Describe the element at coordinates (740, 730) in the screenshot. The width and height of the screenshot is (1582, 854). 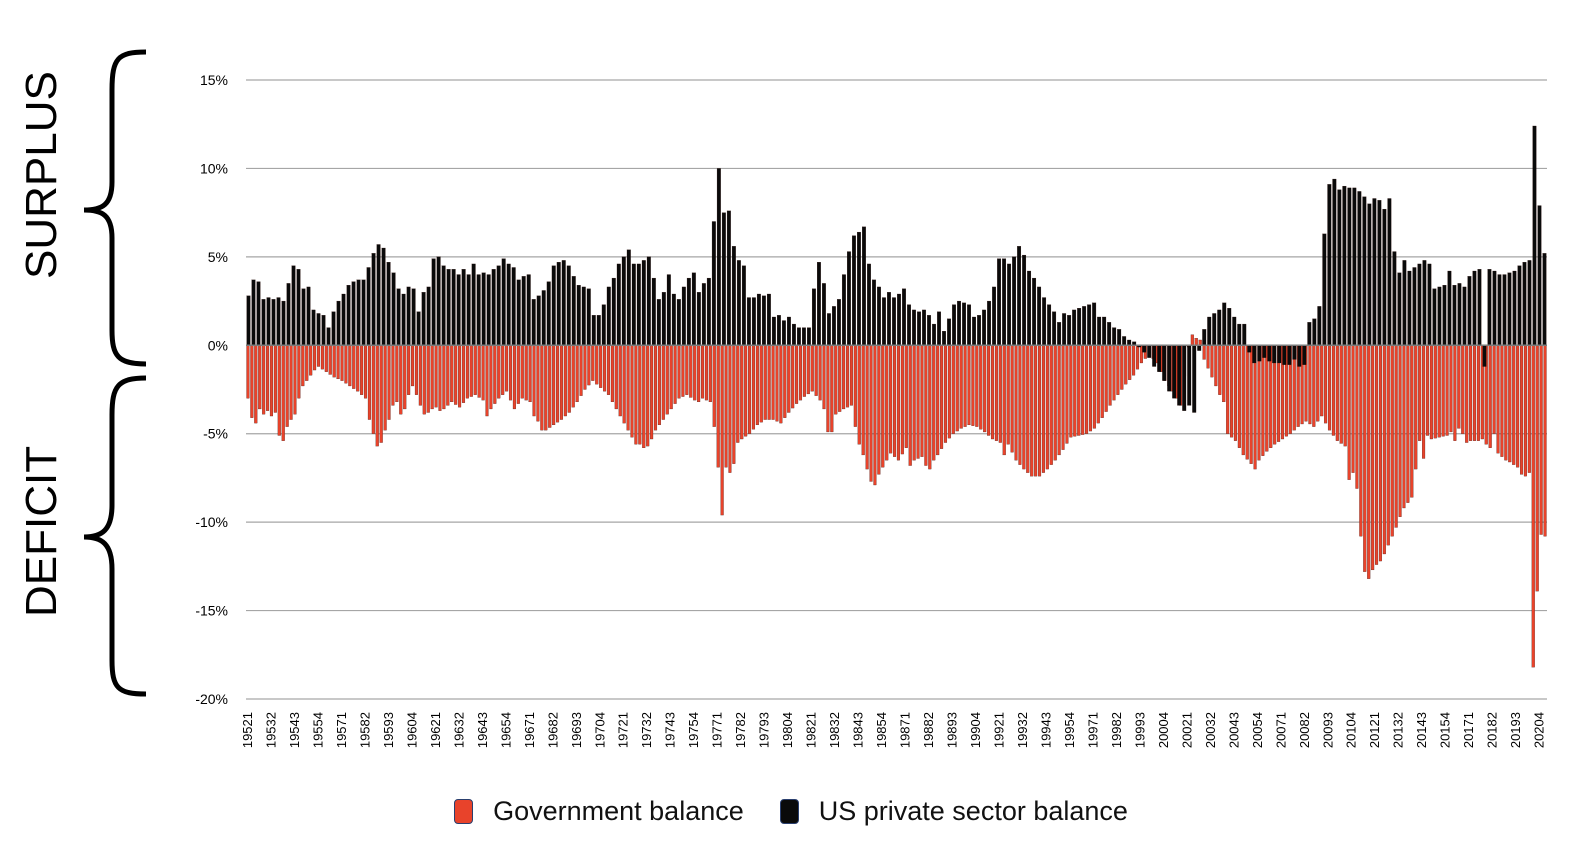
I see `x-tick-label: 19782` at that location.